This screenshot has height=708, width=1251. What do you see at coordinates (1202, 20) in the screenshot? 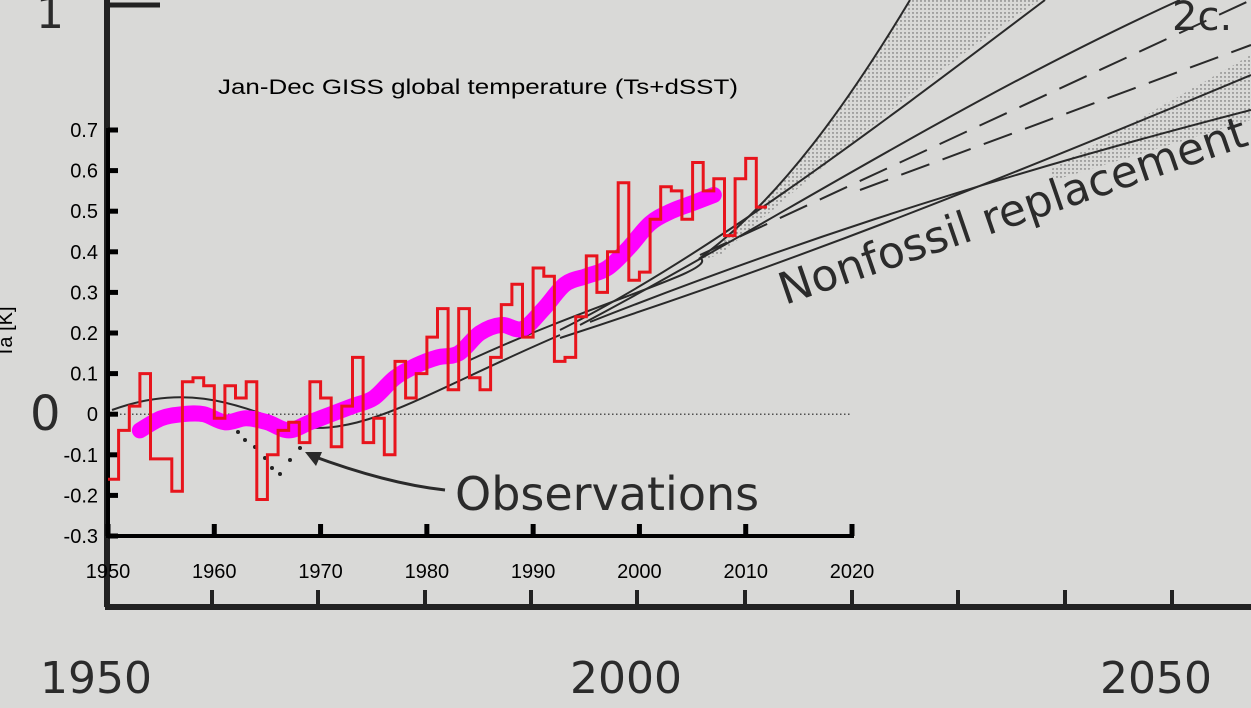
I see `scenario-annotation: 2c.` at bounding box center [1202, 20].